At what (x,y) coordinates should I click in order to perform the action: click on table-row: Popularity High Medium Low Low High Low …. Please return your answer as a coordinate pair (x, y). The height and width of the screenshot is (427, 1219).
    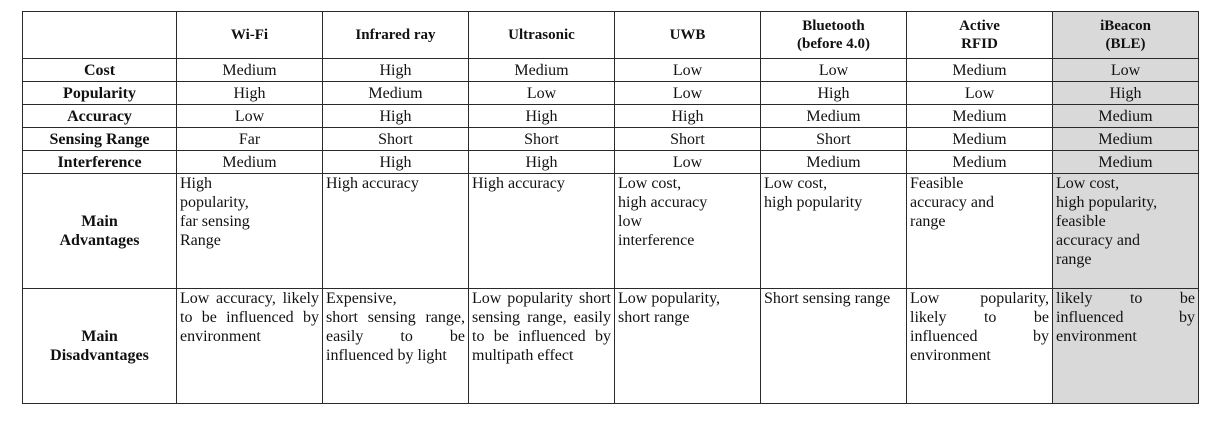
    Looking at the image, I should click on (610, 93).